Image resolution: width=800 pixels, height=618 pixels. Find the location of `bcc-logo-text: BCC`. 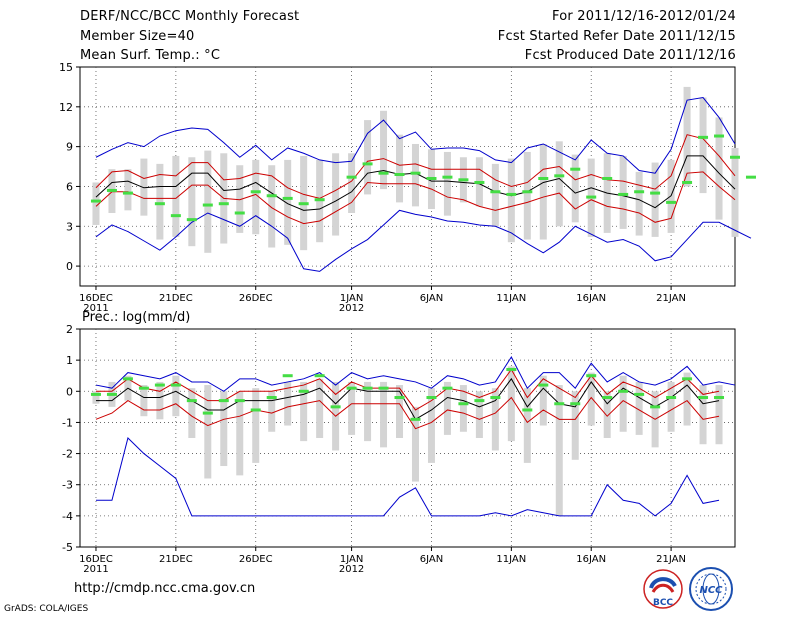

bcc-logo-text: BCC is located at coordinates (663, 603).